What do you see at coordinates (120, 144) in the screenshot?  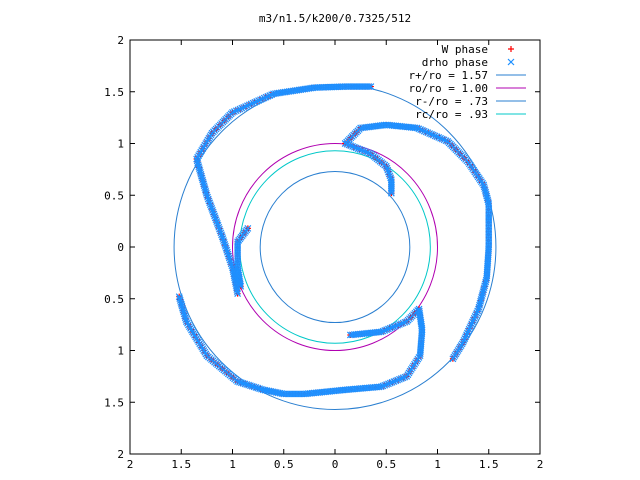 I see `y-tick-label: 1` at bounding box center [120, 144].